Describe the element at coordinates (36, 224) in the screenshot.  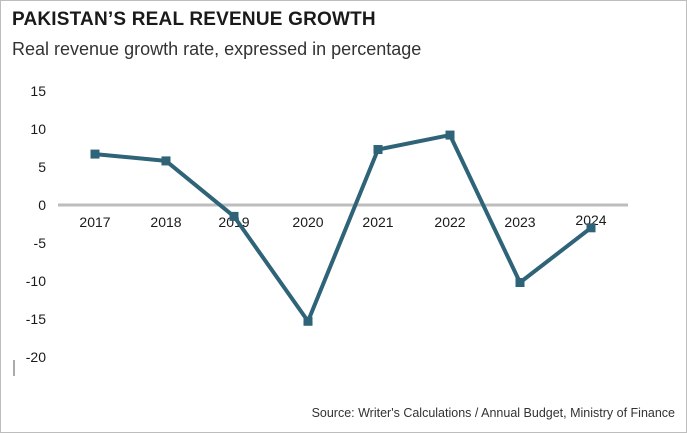
I see `y-axis-ticks: 15 10 5 0 -5 -10 -15 -20` at that location.